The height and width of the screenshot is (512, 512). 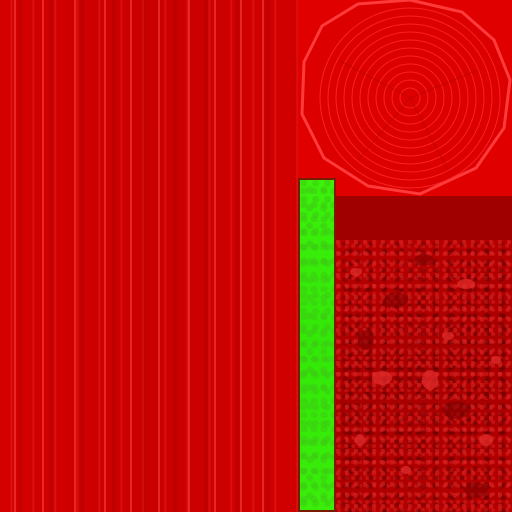 What do you see at coordinates (408, 115) in the screenshot?
I see `ring-cracks` at bounding box center [408, 115].